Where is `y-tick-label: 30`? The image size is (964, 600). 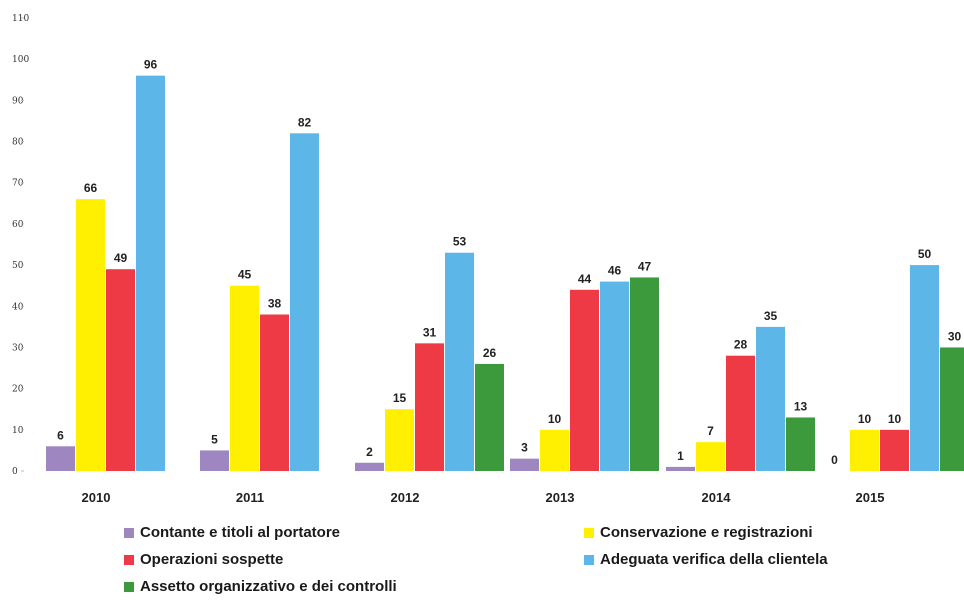 y-tick-label: 30 is located at coordinates (18, 348).